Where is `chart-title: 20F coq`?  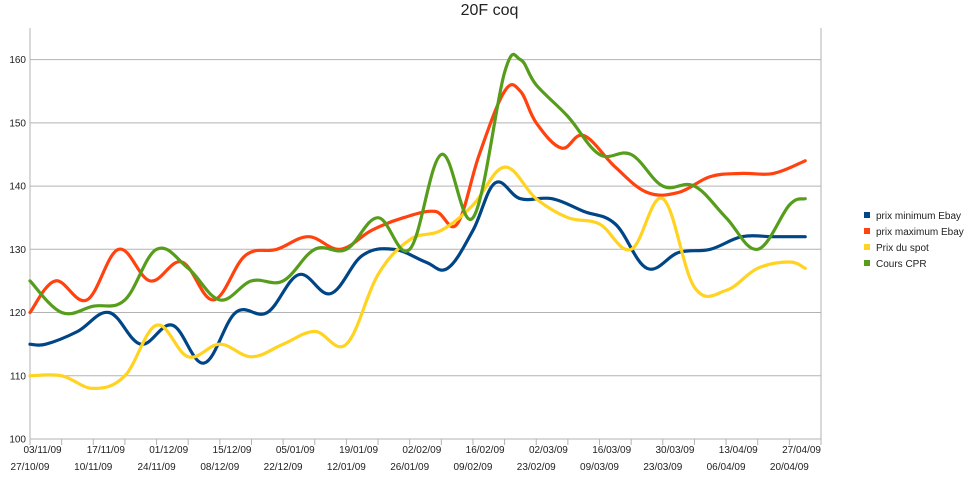
chart-title: 20F coq is located at coordinates (489, 10).